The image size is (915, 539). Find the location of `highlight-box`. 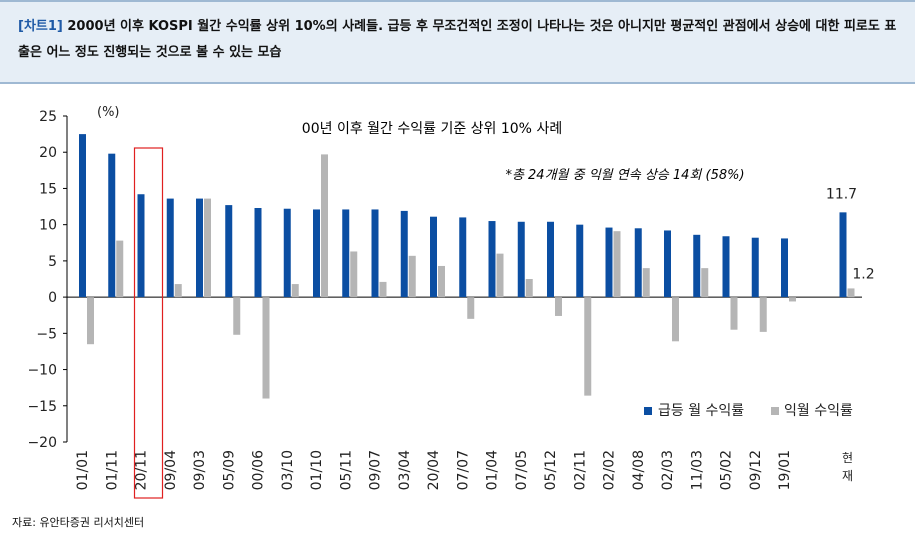

highlight-box is located at coordinates (148, 323).